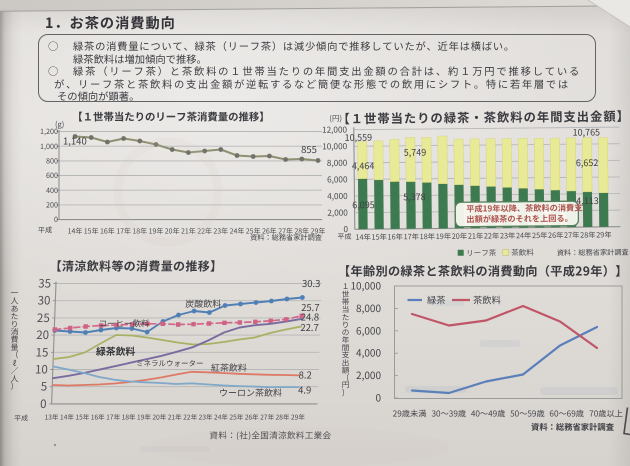 This screenshot has width=630, height=466. I want to click on svg-text: リーフ茶, so click(481, 252).